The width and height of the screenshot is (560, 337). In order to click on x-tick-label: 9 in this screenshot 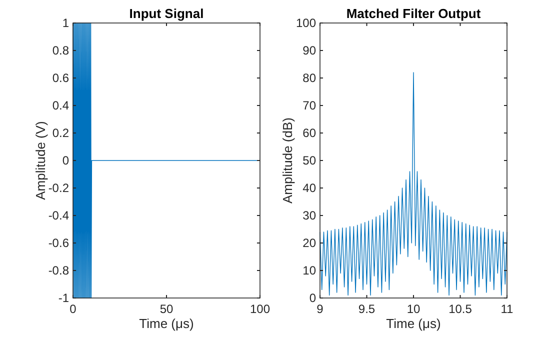, I will do `click(320, 309)`.